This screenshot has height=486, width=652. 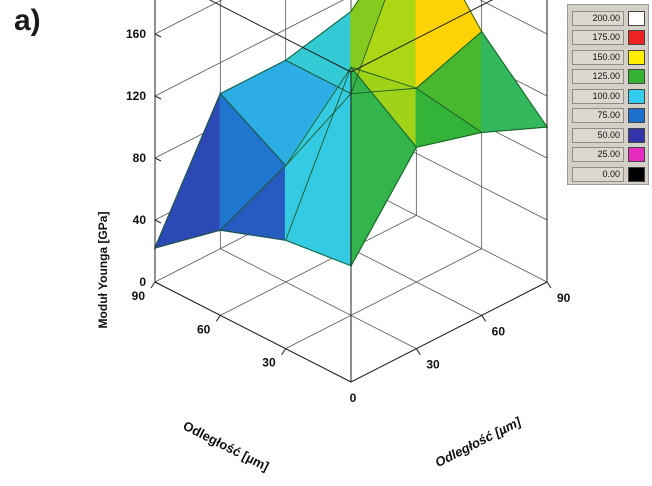 What do you see at coordinates (140, 158) in the screenshot?
I see `z-tick-label: 80` at bounding box center [140, 158].